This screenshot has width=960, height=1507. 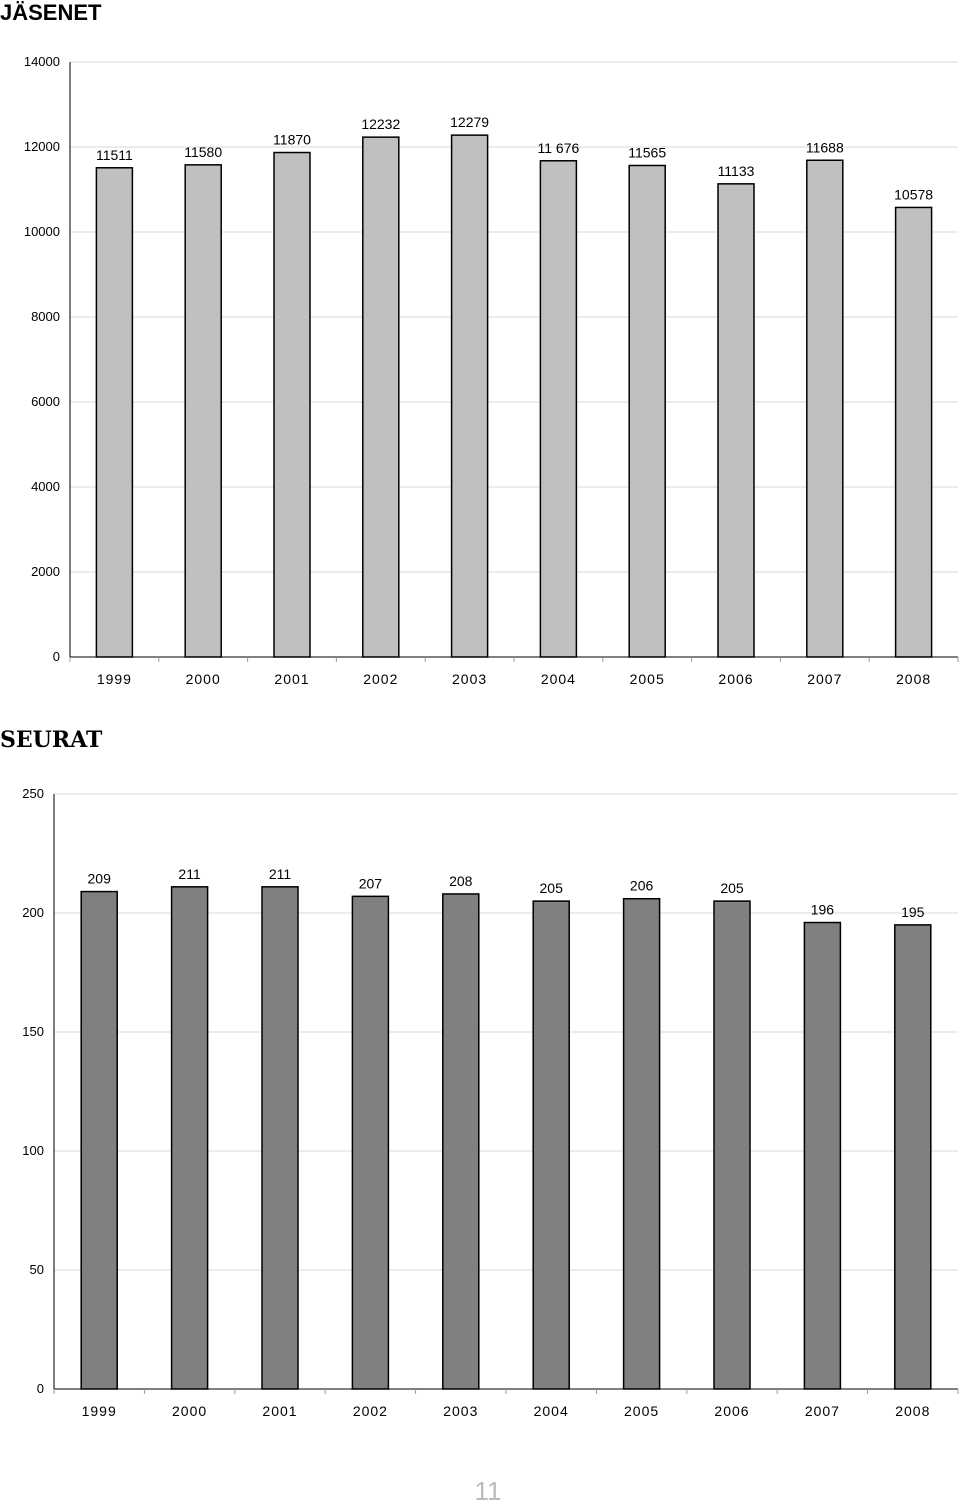 I want to click on page-number: 11, so click(x=488, y=1491).